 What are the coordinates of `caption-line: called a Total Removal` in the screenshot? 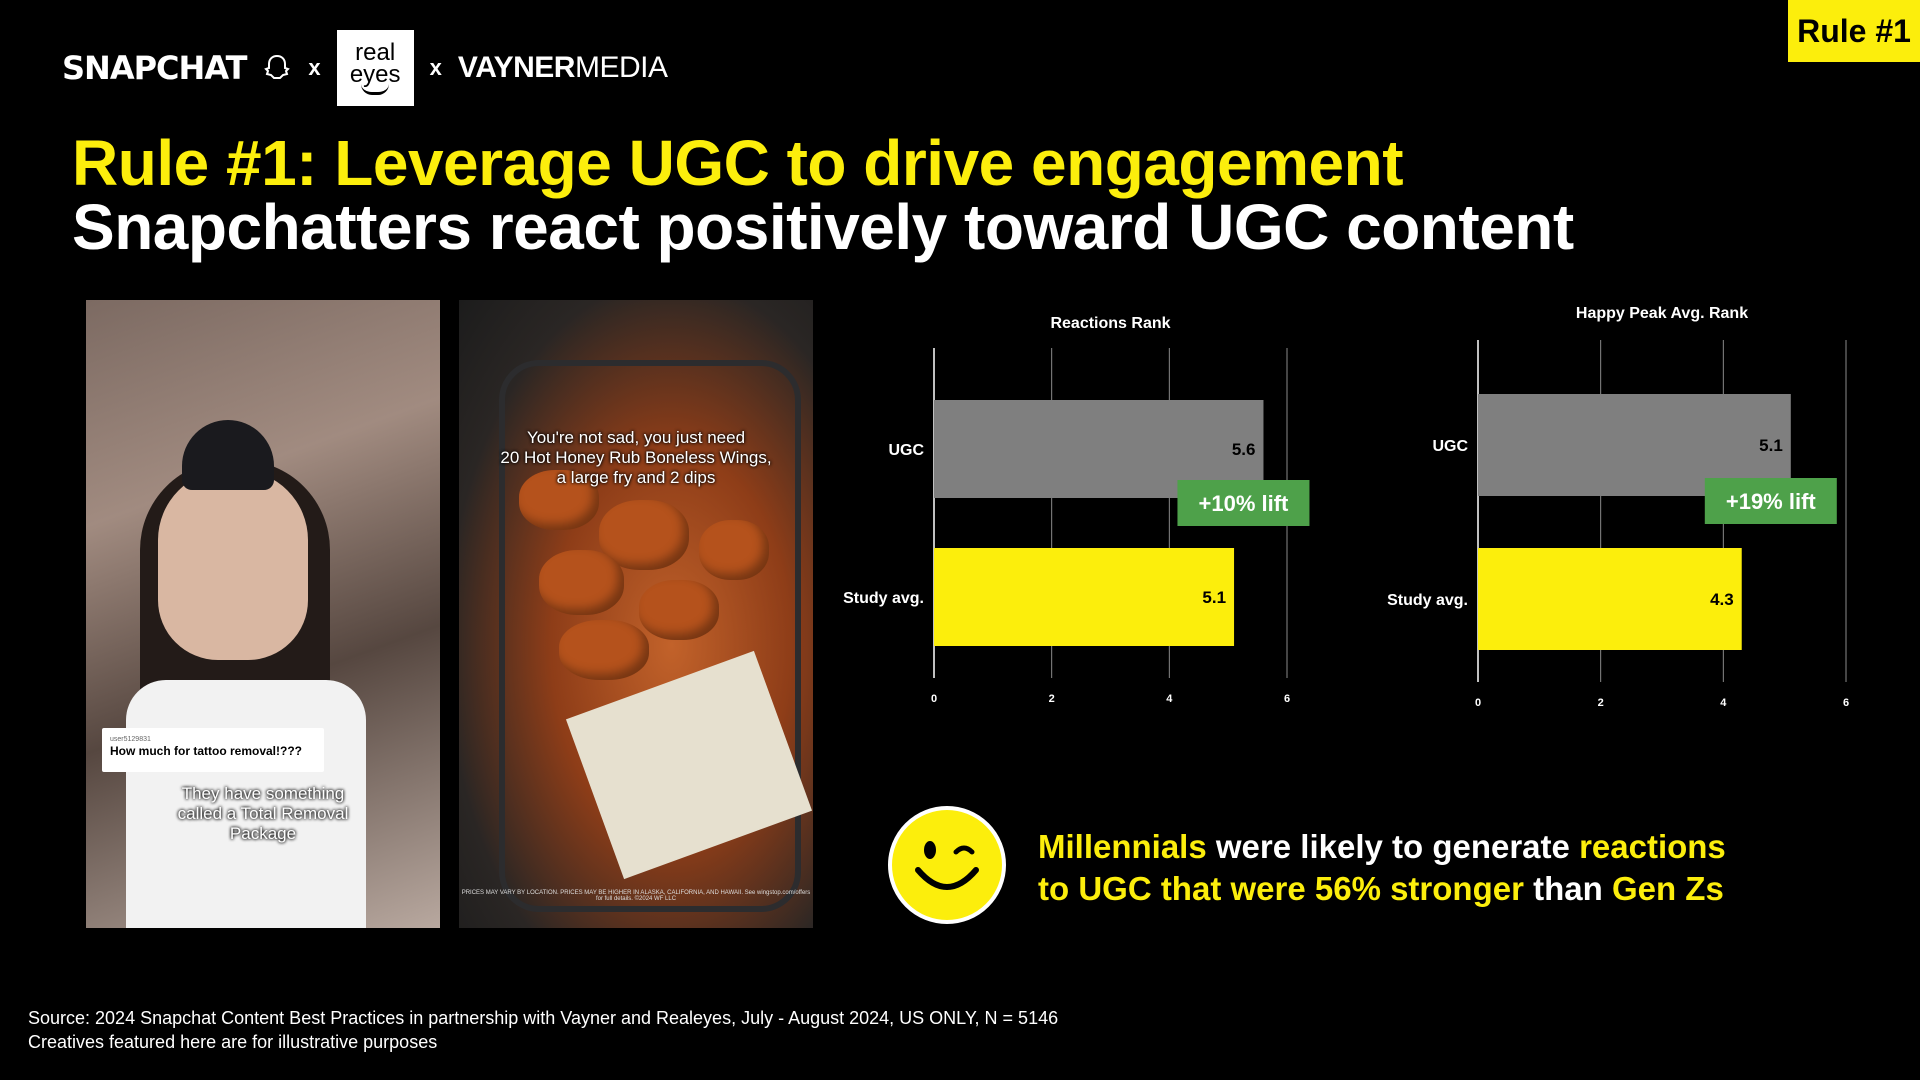 It's located at (263, 813).